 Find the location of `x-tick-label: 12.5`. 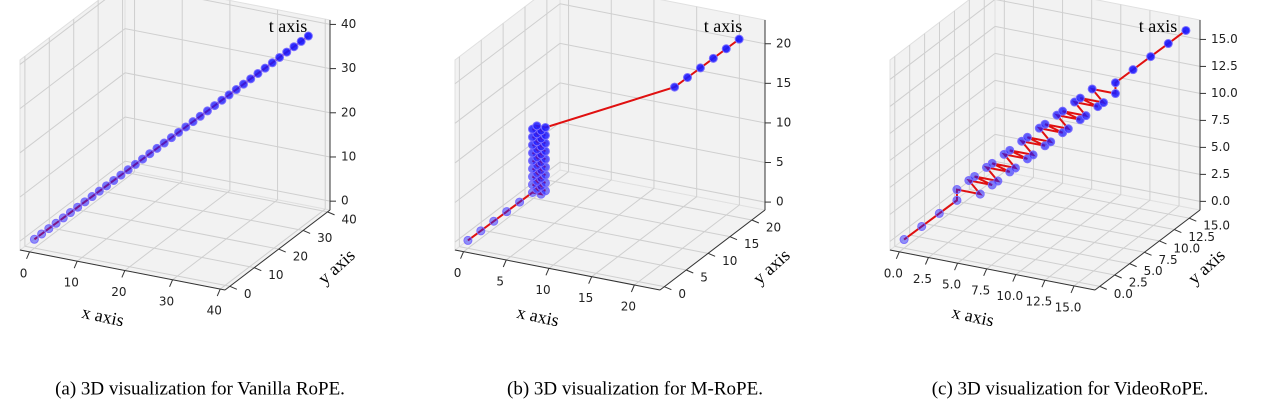

x-tick-label: 12.5 is located at coordinates (1039, 302).